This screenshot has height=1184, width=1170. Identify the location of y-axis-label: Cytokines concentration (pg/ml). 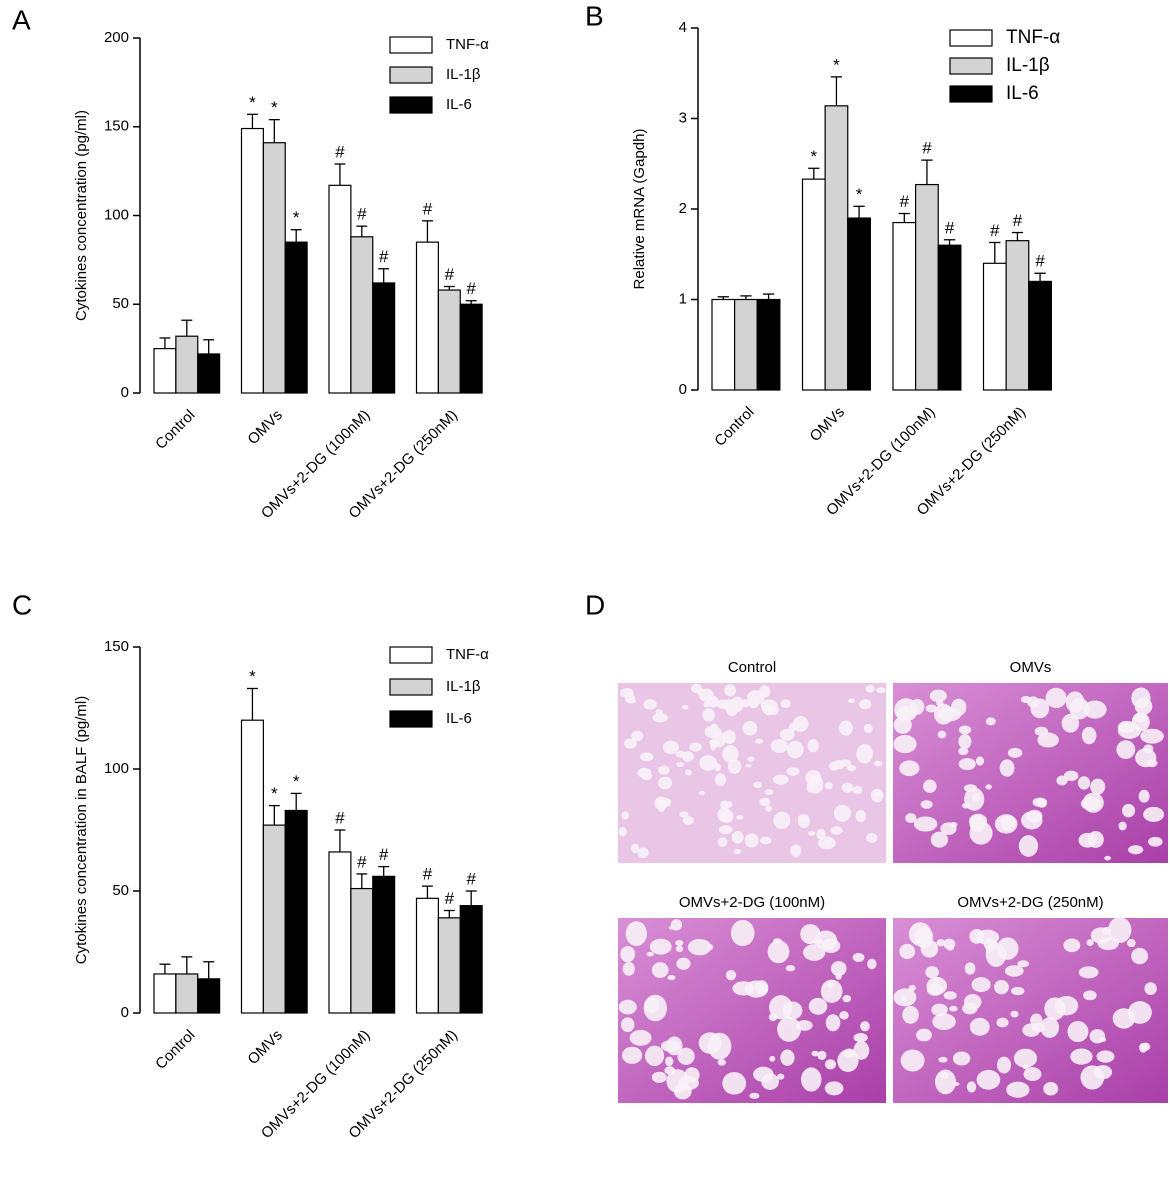
(81, 215).